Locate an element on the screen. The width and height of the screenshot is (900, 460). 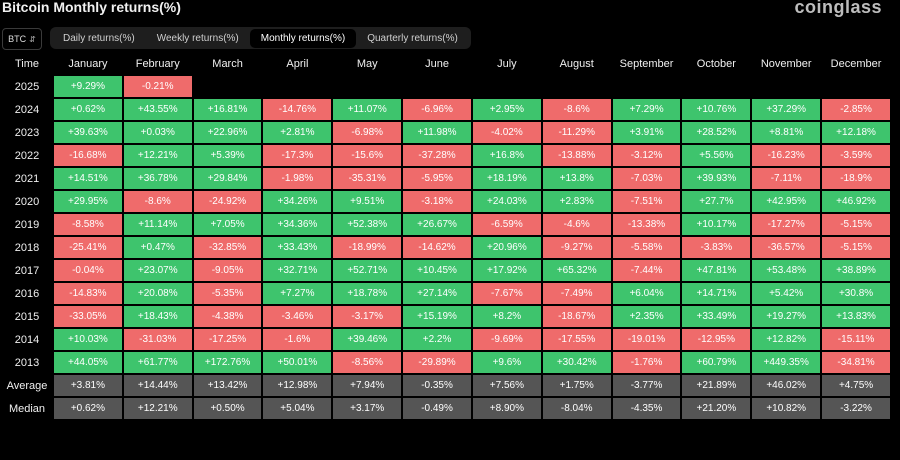
return-cell: -8.56% is located at coordinates (367, 362).